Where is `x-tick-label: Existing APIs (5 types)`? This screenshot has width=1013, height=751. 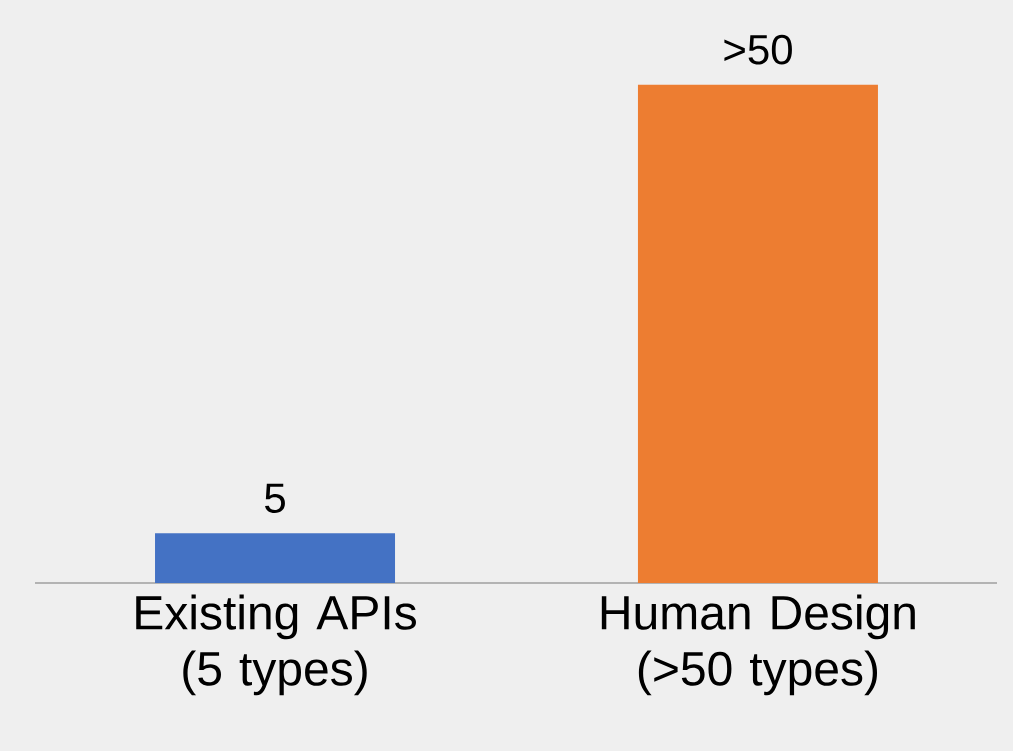 x-tick-label: Existing APIs (5 types) is located at coordinates (276, 645).